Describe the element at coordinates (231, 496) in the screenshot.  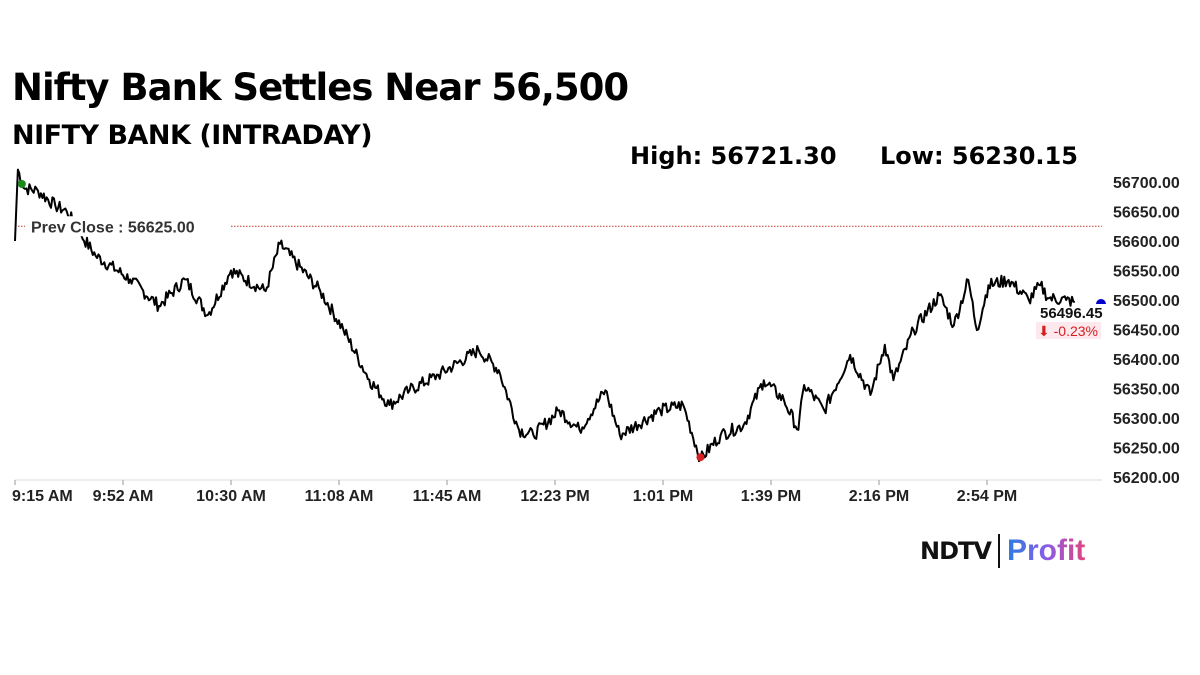
I see `x-tick-label: 10:30 AM` at that location.